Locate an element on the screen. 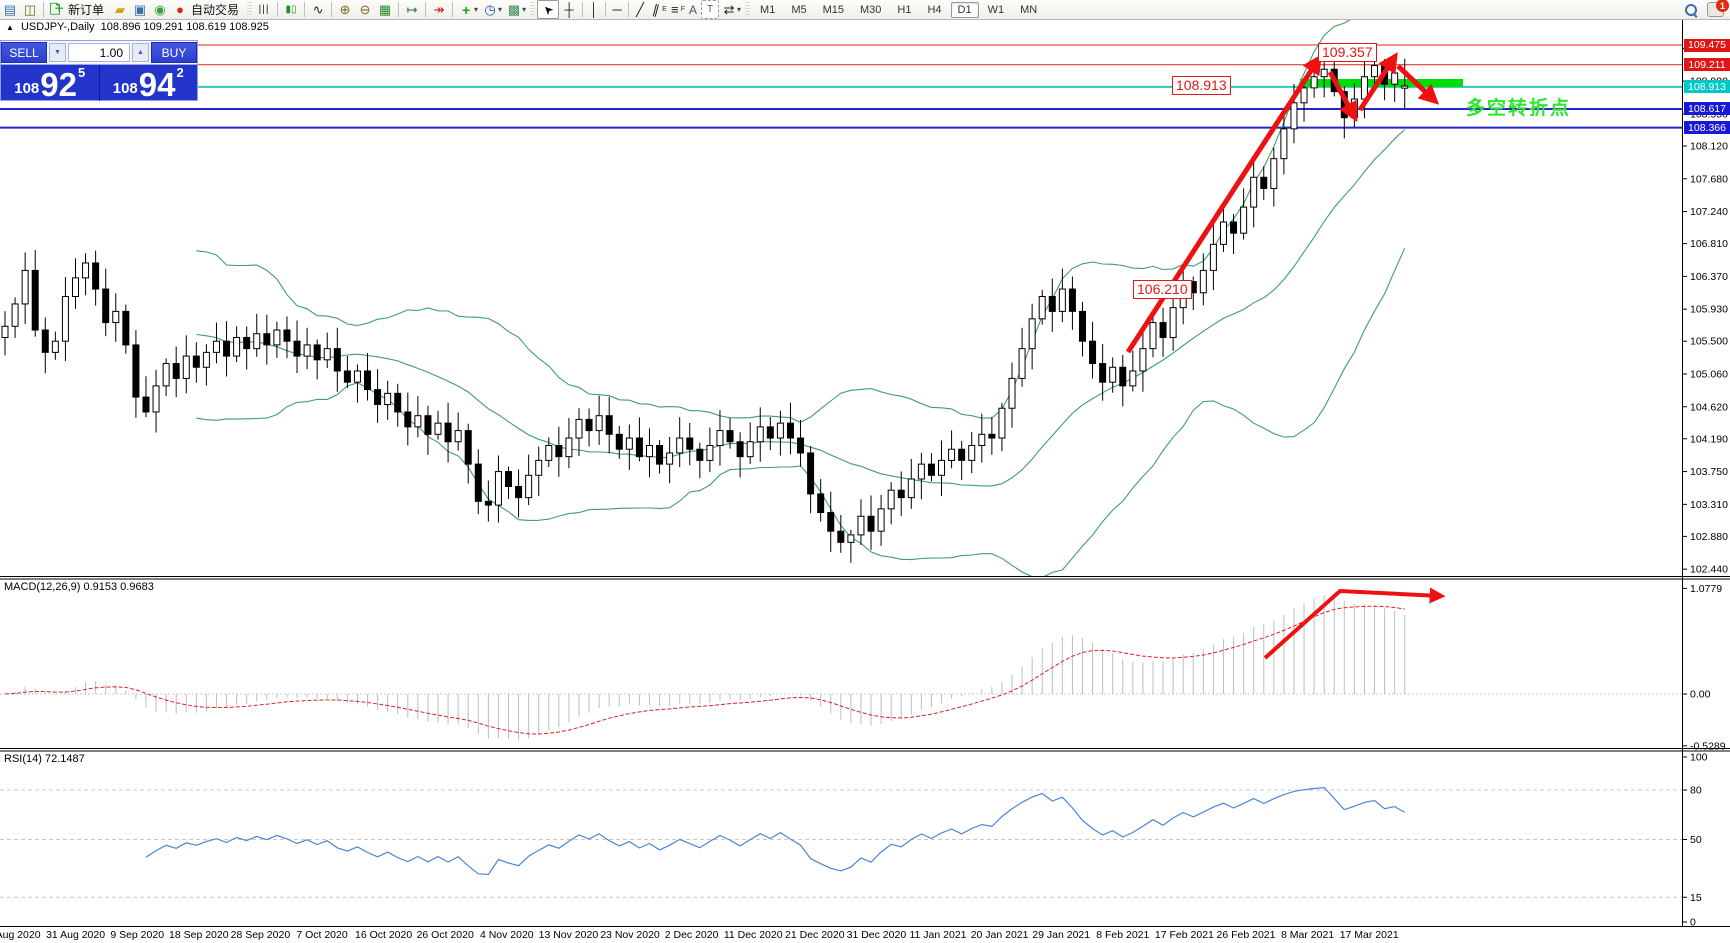  price-level-tag: 109.475 is located at coordinates (1707, 45).